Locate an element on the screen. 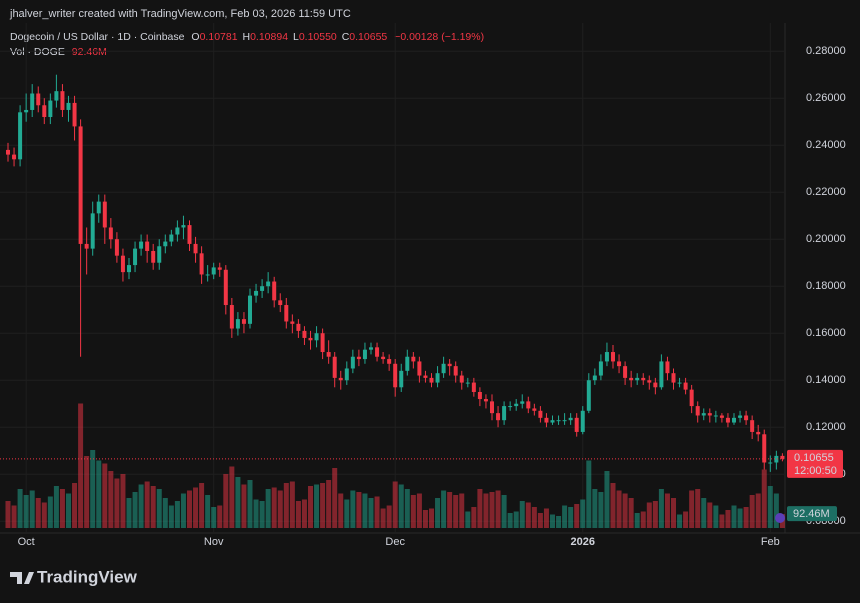 This screenshot has width=860, height=603. volume-legend: Vol · DOGE 92.46M is located at coordinates (58, 52).